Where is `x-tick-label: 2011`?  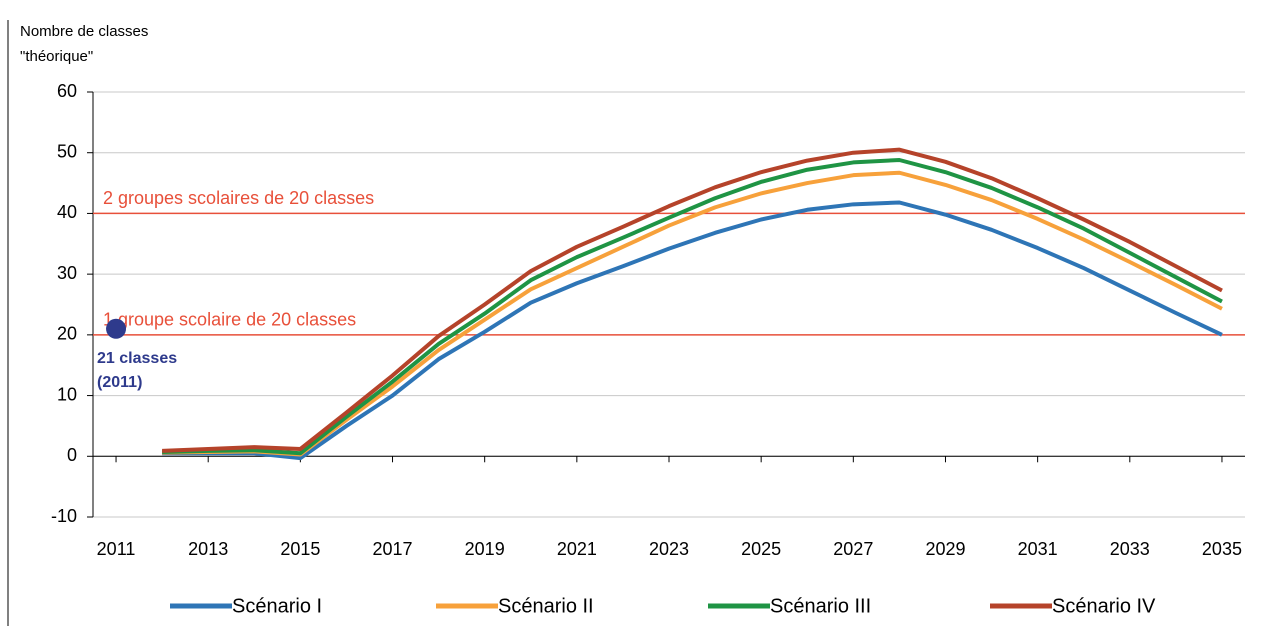 x-tick-label: 2011 is located at coordinates (116, 549).